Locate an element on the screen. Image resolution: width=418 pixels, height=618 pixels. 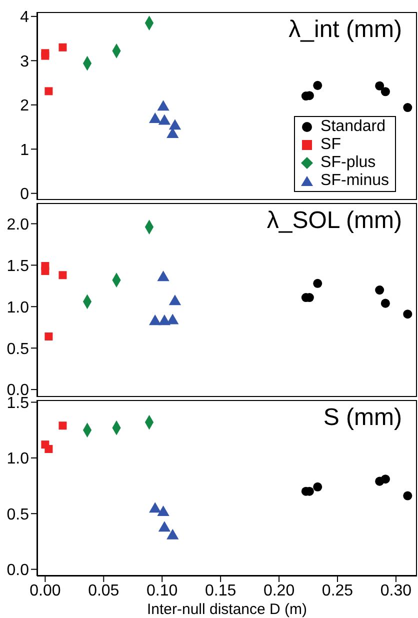
y-tick-label: 2.0 is located at coordinates (18, 225).